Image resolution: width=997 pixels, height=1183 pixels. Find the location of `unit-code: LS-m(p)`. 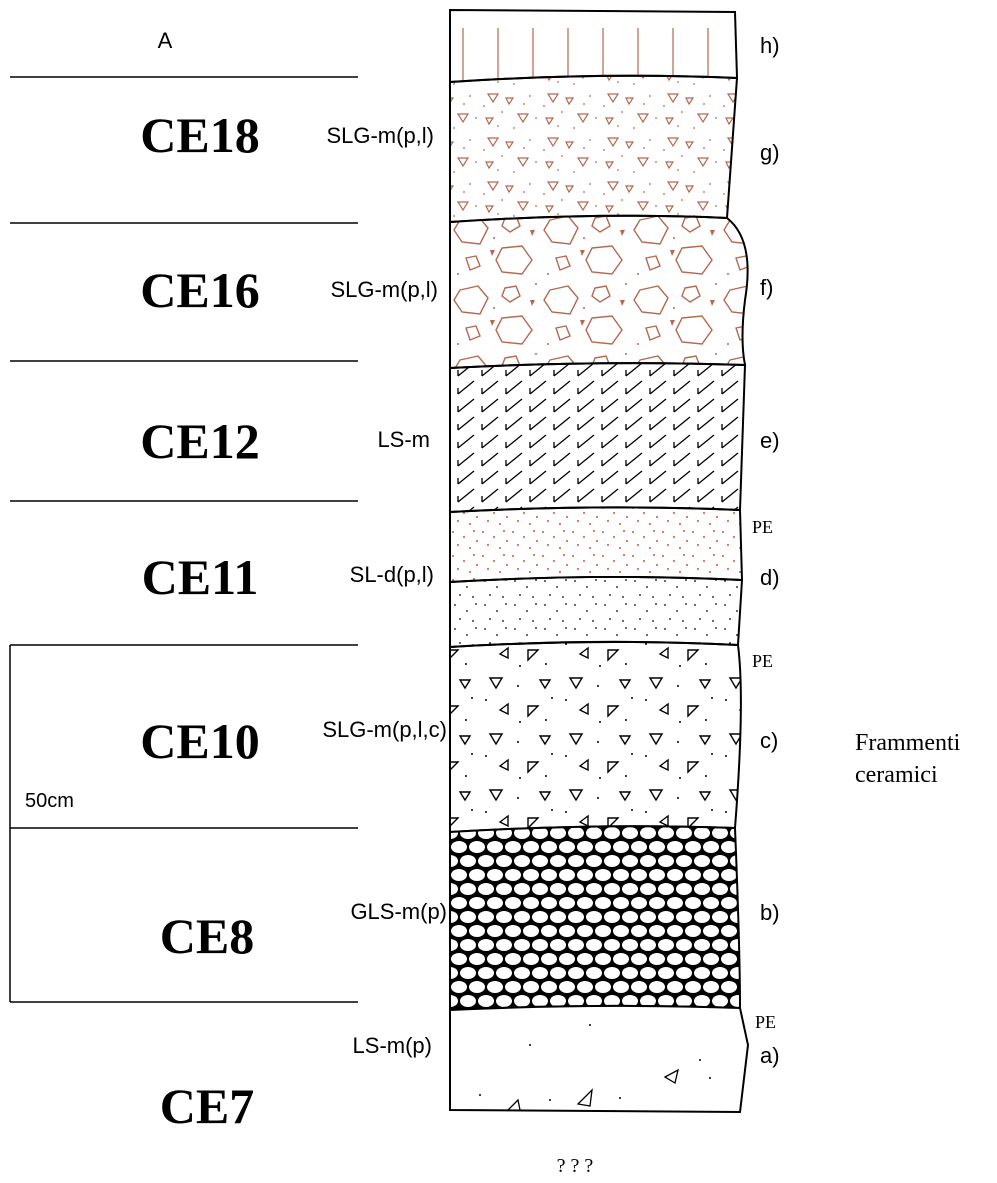

unit-code: LS-m(p) is located at coordinates (392, 1045).